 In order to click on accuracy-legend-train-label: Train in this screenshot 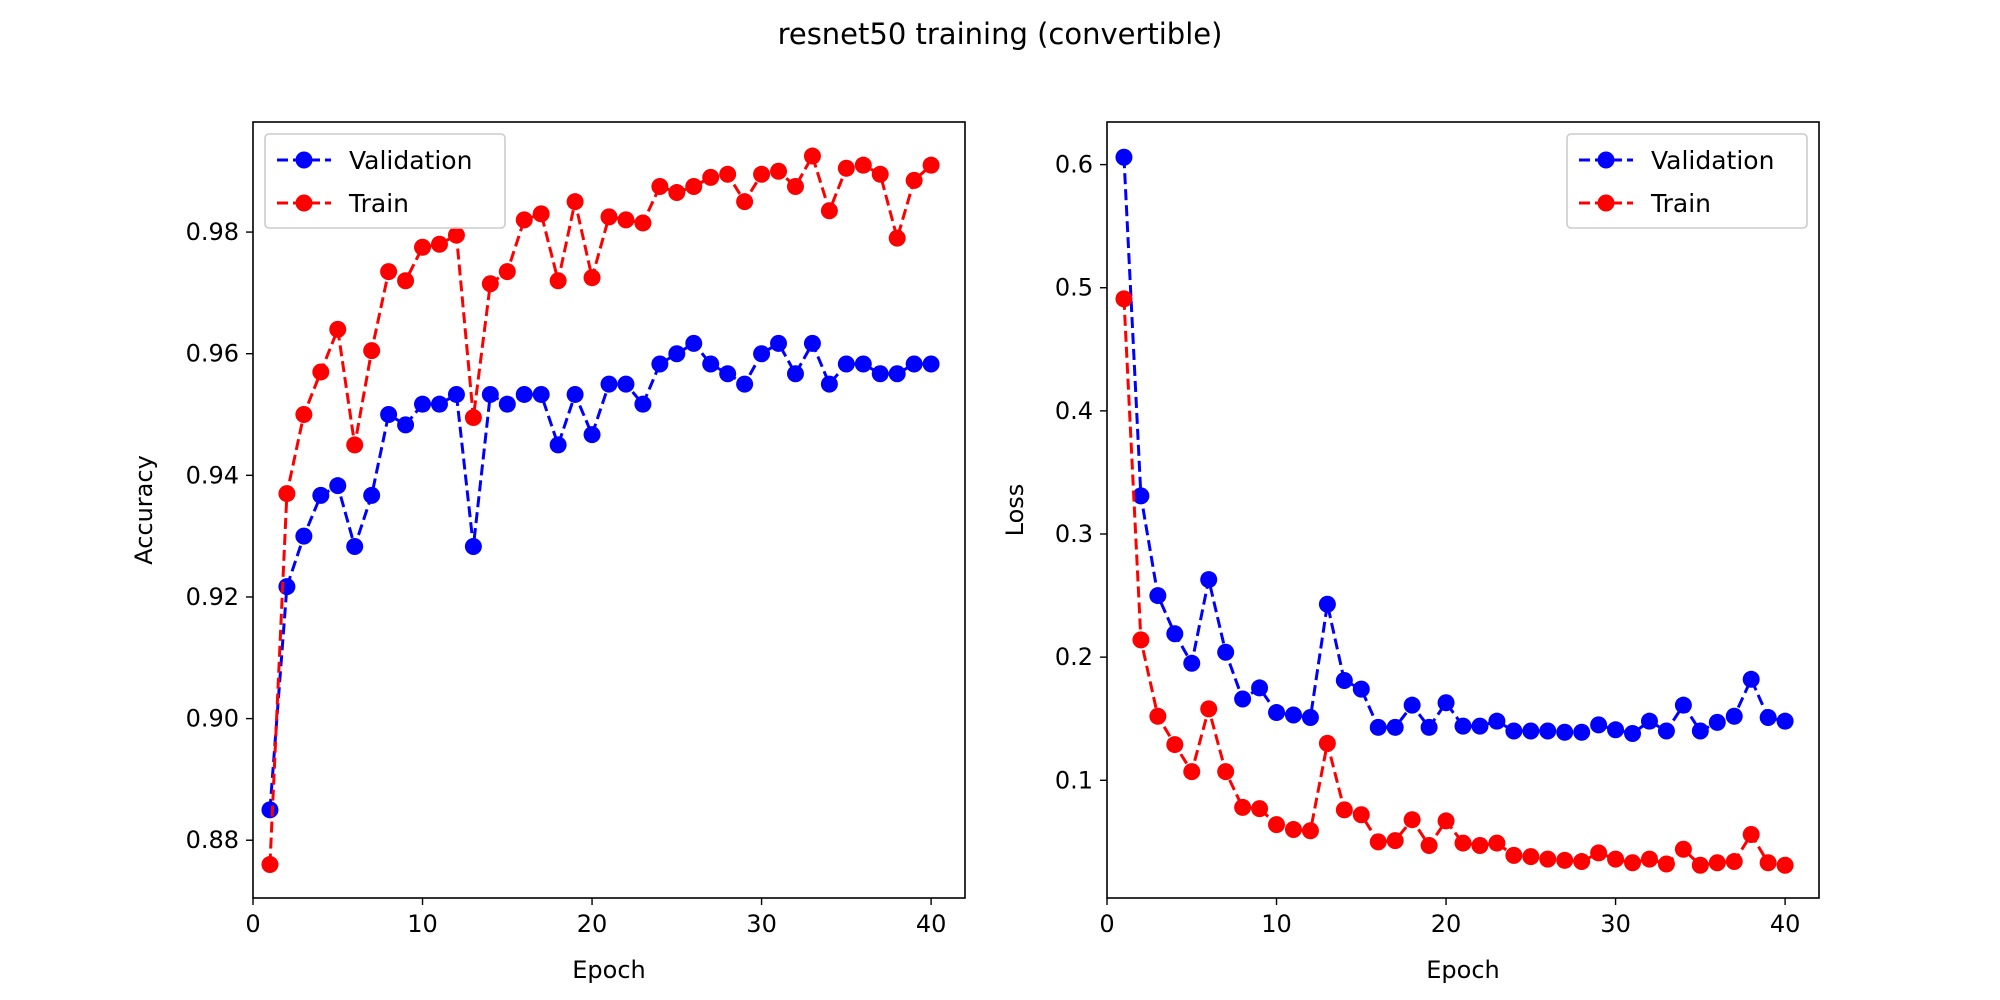, I will do `click(378, 203)`.